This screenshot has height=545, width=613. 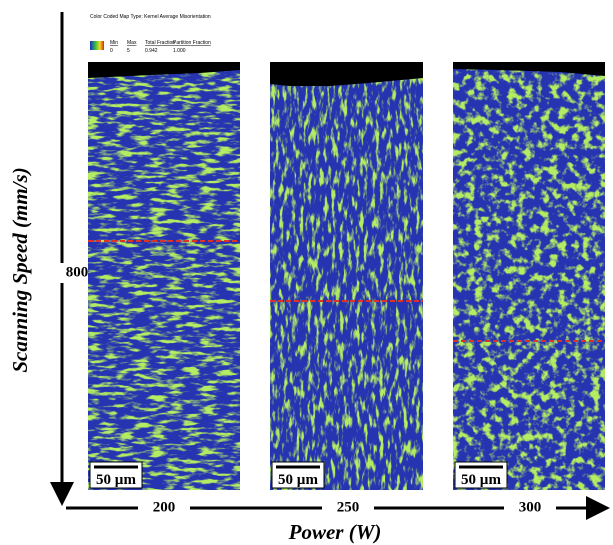 I want to click on x-tick-label: 300, so click(x=530, y=507).